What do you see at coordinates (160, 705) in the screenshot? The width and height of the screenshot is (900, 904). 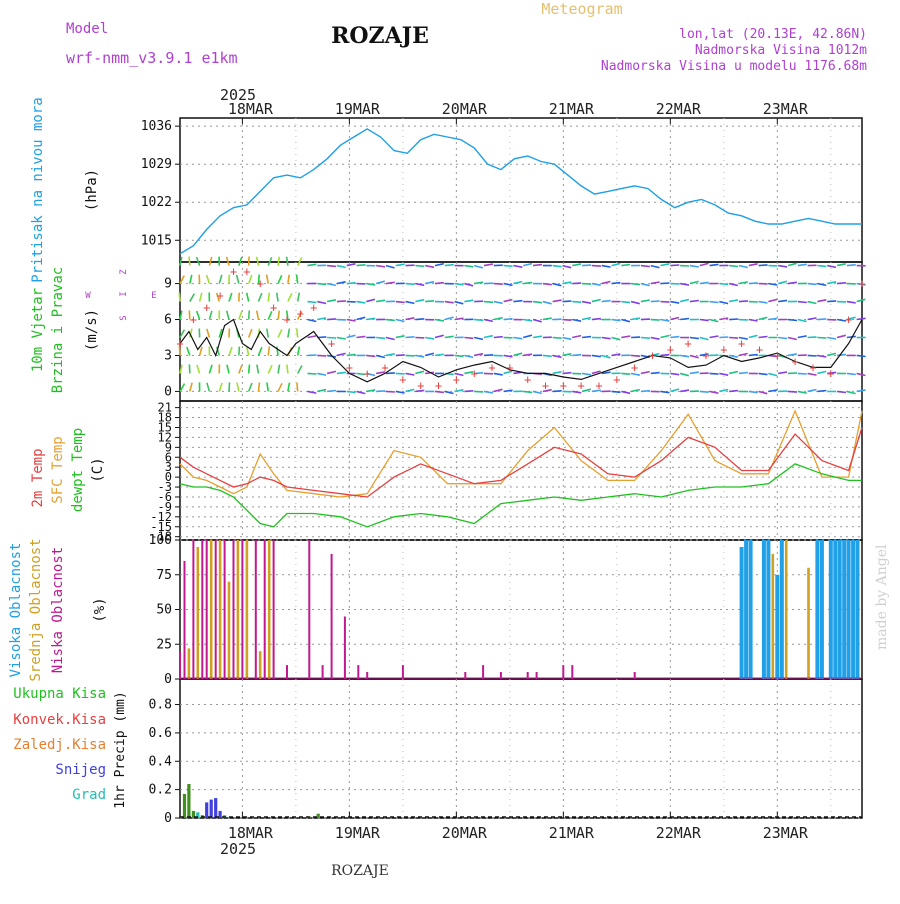 I see `y-tick-label: 0.8` at bounding box center [160, 705].